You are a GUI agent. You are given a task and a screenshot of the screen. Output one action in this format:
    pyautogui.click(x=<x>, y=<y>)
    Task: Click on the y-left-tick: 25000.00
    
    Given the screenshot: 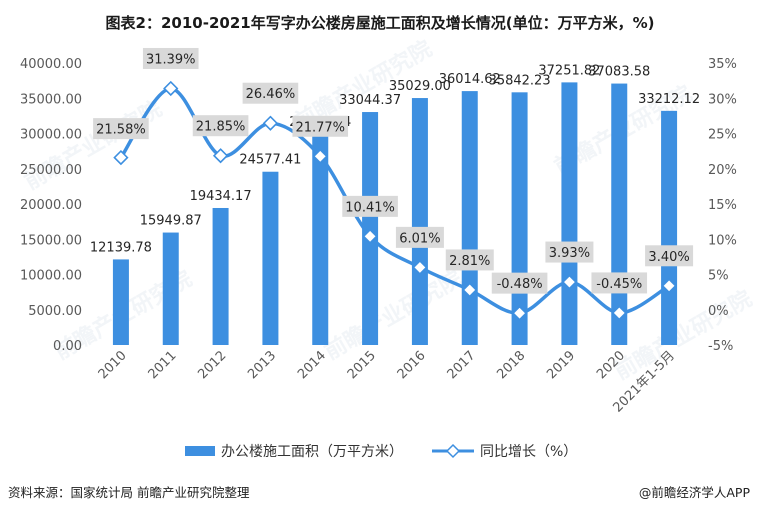 What is the action you would take?
    pyautogui.click(x=51, y=170)
    